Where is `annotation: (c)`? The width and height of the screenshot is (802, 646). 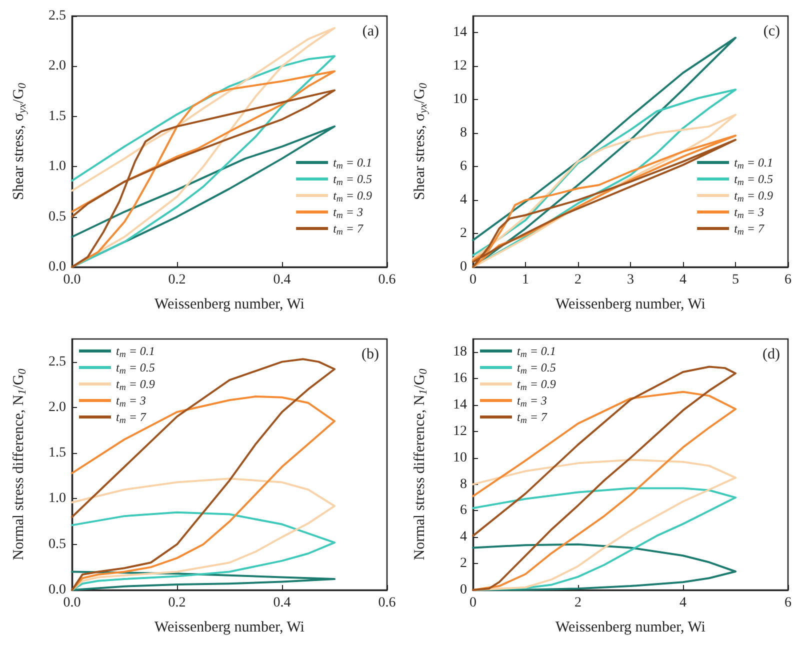
annotation: (c) is located at coordinates (771, 32).